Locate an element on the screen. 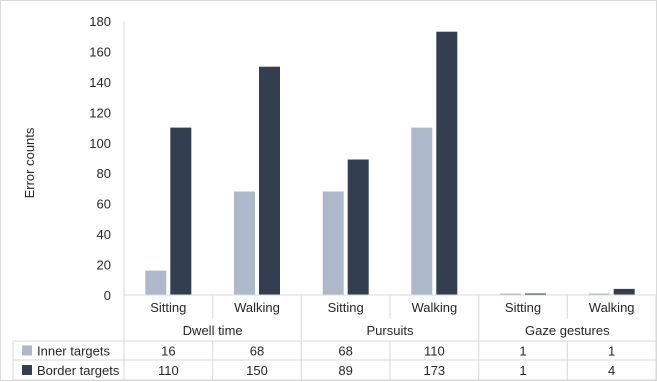  data-table-value: 16 is located at coordinates (168, 351).